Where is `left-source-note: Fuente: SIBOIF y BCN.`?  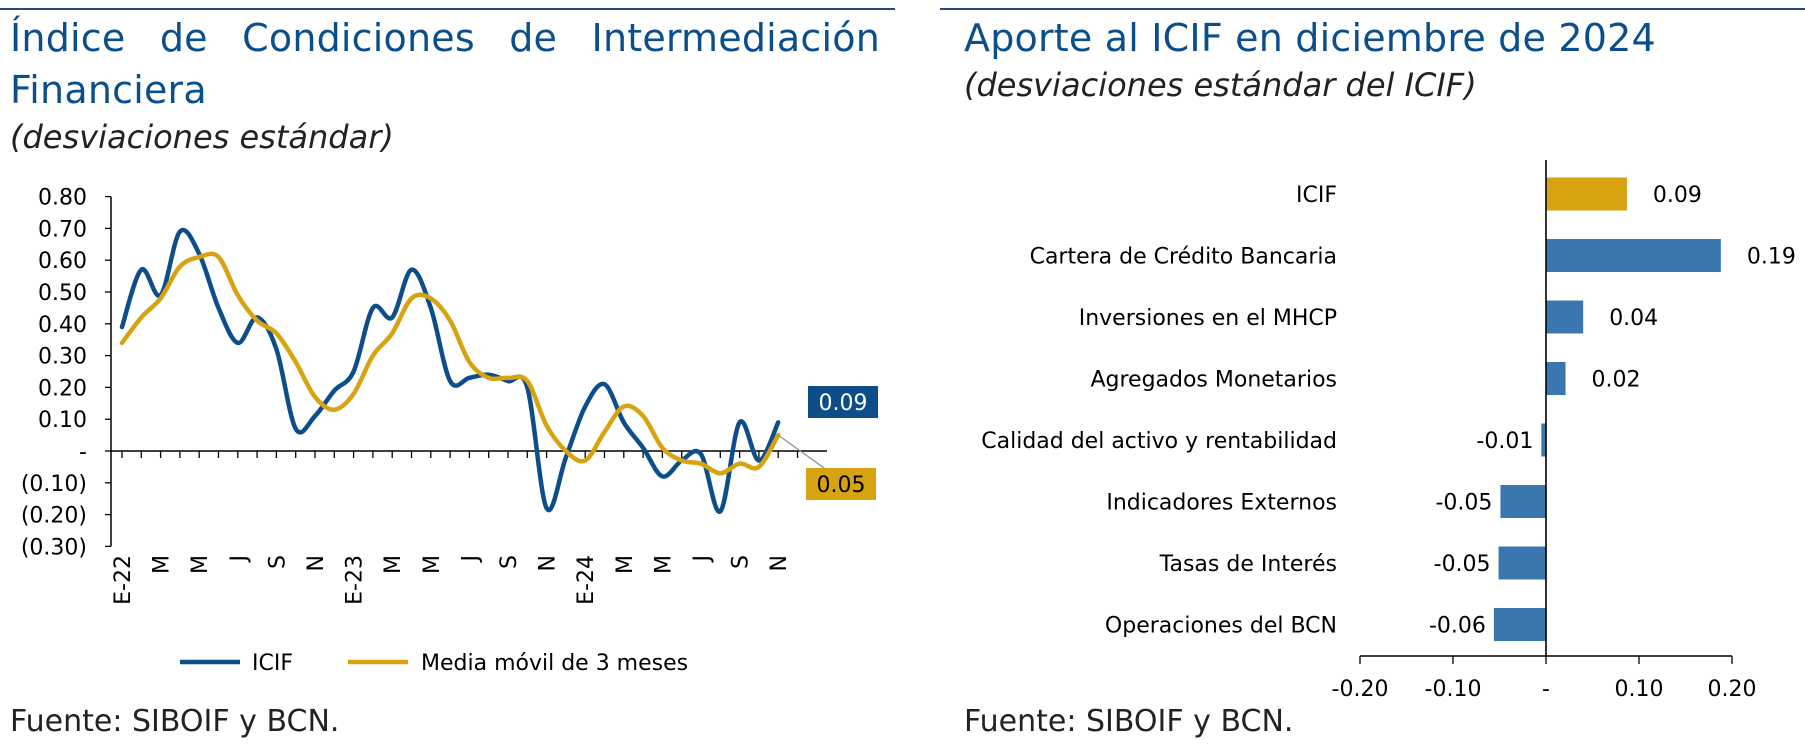 left-source-note: Fuente: SIBOIF y BCN. is located at coordinates (175, 721).